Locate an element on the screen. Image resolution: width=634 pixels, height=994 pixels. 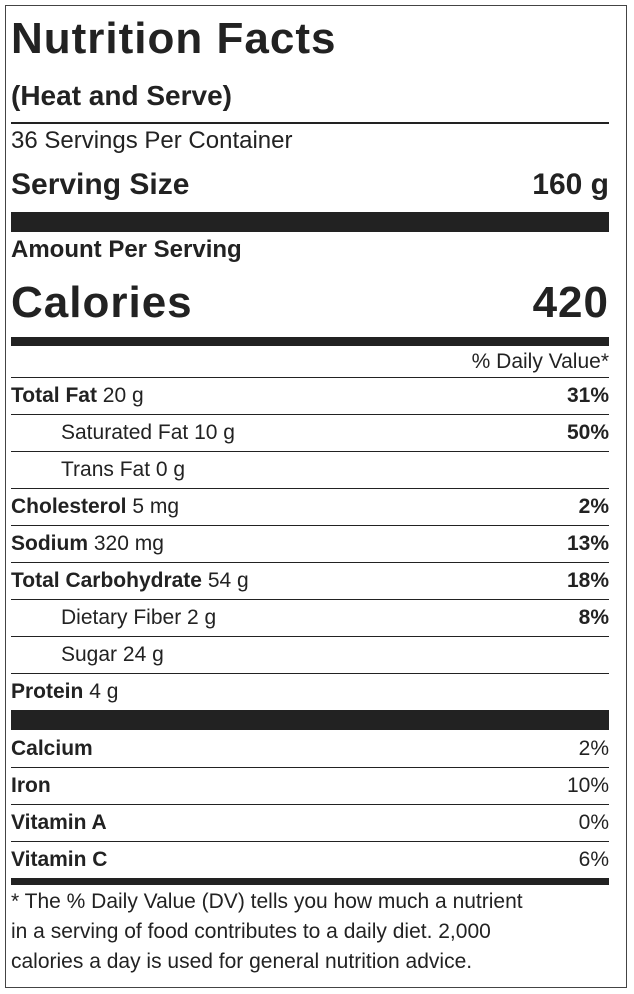
serving-size-value: 160 g is located at coordinates (570, 184).